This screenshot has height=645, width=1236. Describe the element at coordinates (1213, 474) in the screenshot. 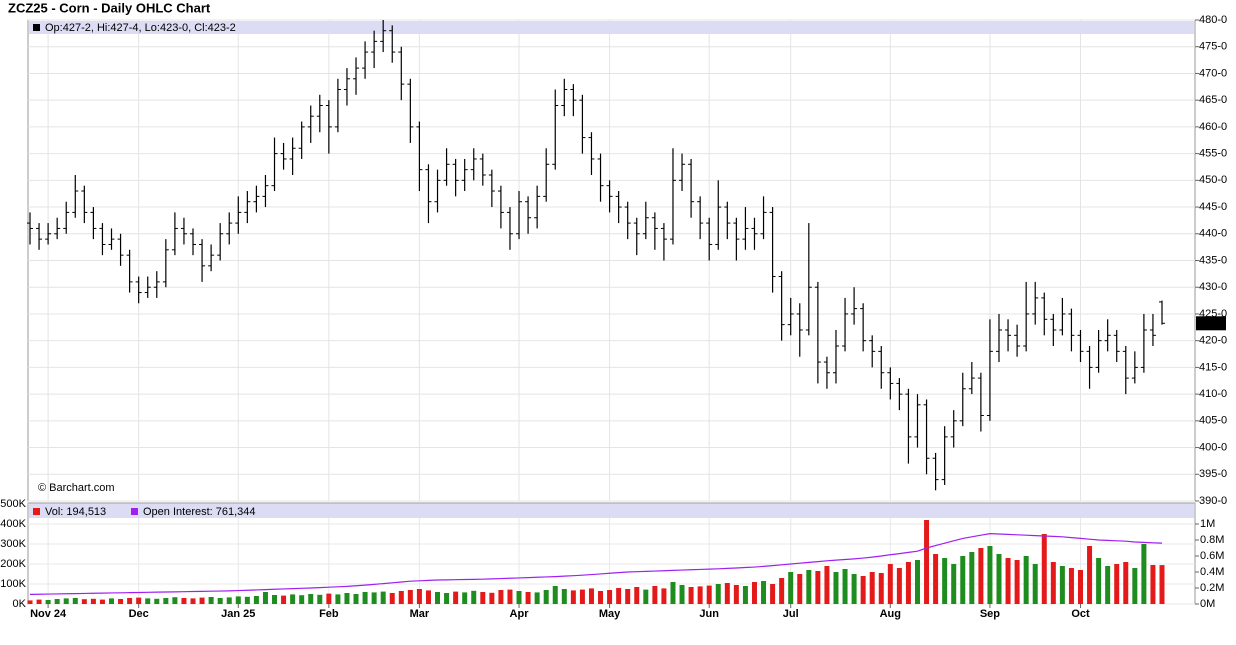

I see `y-tick-label: 395-0` at that location.